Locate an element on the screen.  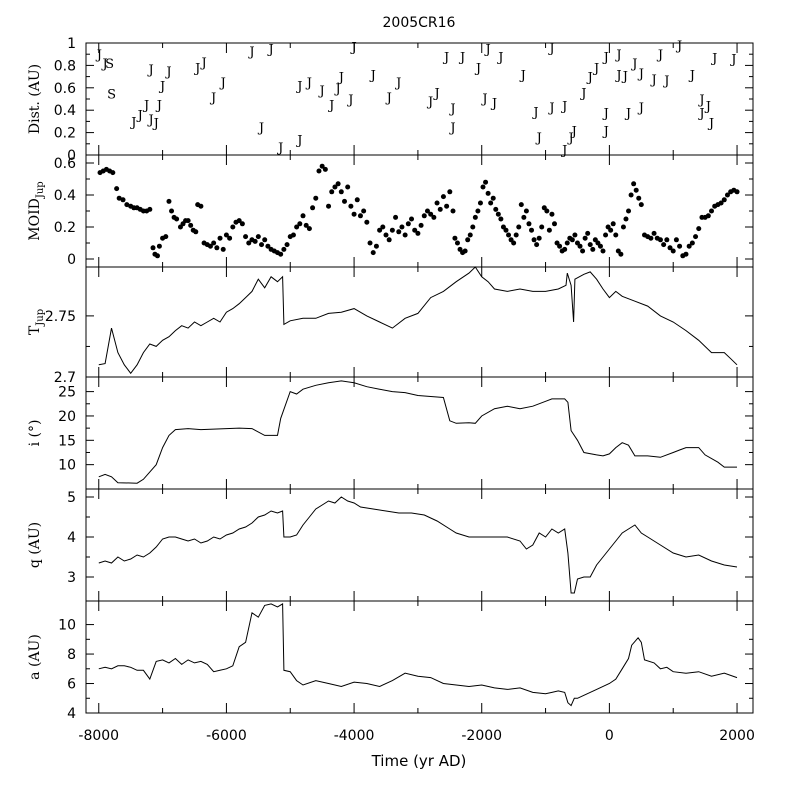
series-line is located at coordinates (418, 545).